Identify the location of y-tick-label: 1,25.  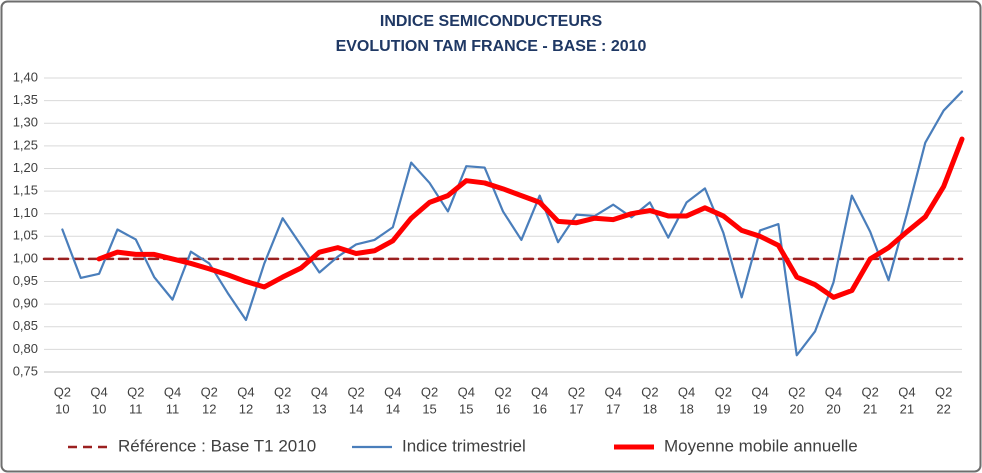
(25, 144).